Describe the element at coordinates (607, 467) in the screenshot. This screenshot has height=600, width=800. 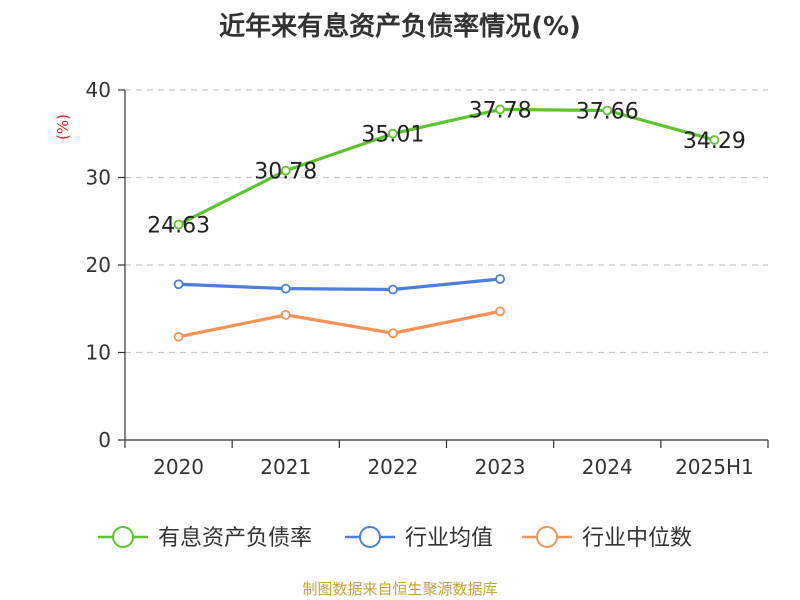
I see `x-tick-label: 2024` at that location.